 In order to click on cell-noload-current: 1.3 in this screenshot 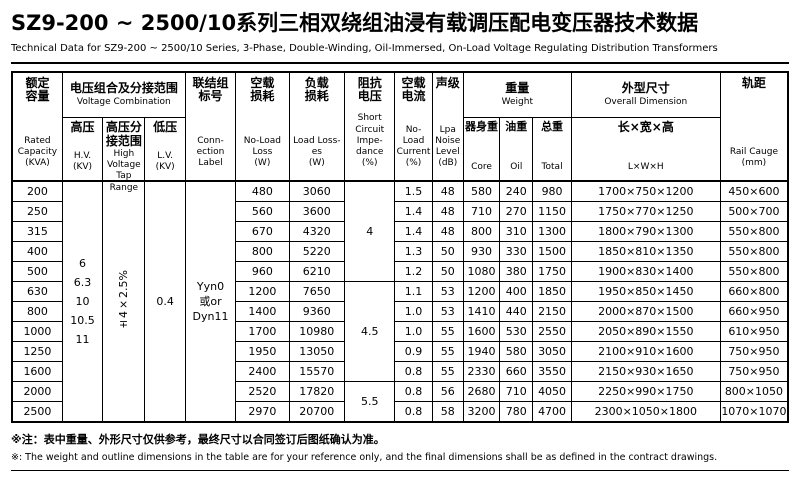, I will do `click(413, 252)`.